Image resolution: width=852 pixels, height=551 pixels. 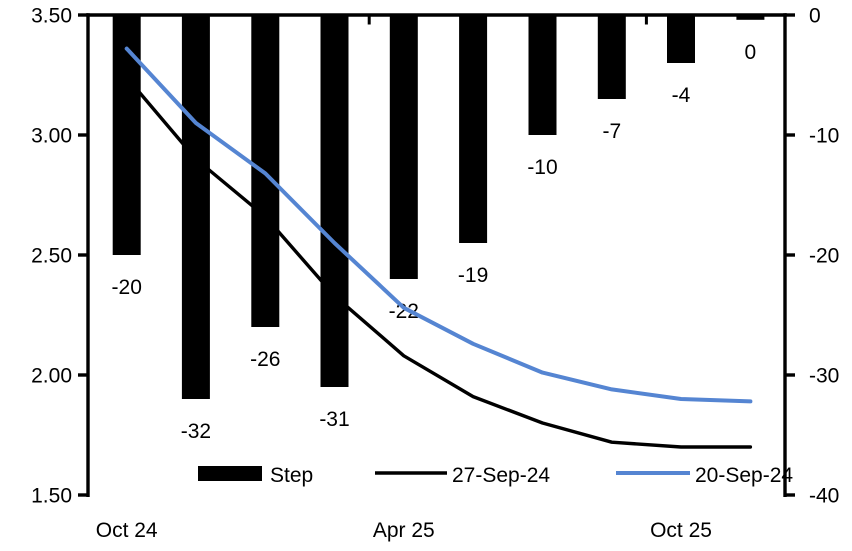 What do you see at coordinates (824, 256) in the screenshot?
I see `right-axis-tick-label-2: -20` at bounding box center [824, 256].